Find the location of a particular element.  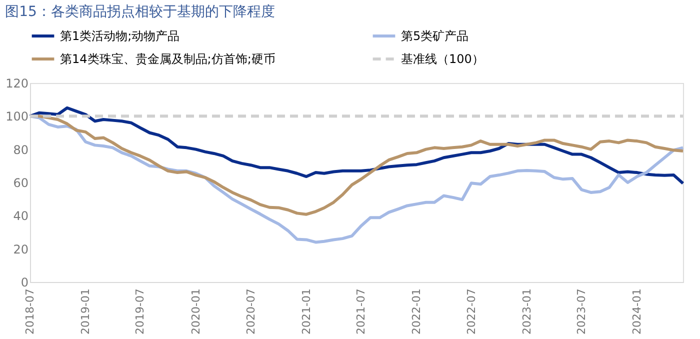

legend-label: 第14类珠宝、贵金属及制品;仿首饰;硬币 is located at coordinates (168, 59).